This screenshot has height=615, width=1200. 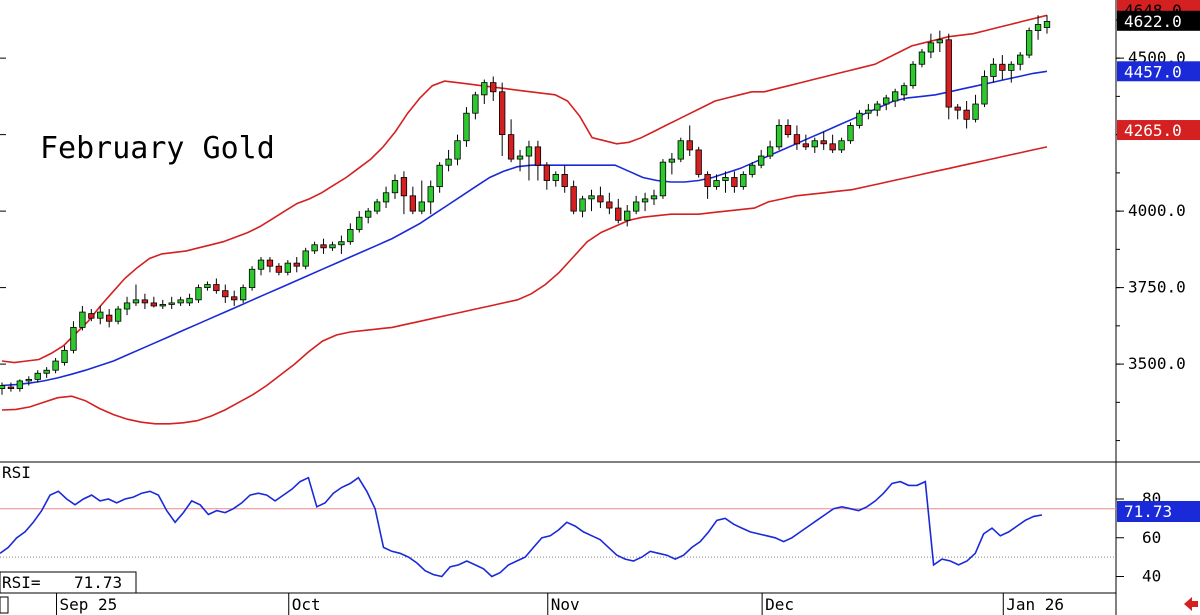 What do you see at coordinates (1157, 210) in the screenshot?
I see `price-tick-label: 4000.0` at bounding box center [1157, 210].